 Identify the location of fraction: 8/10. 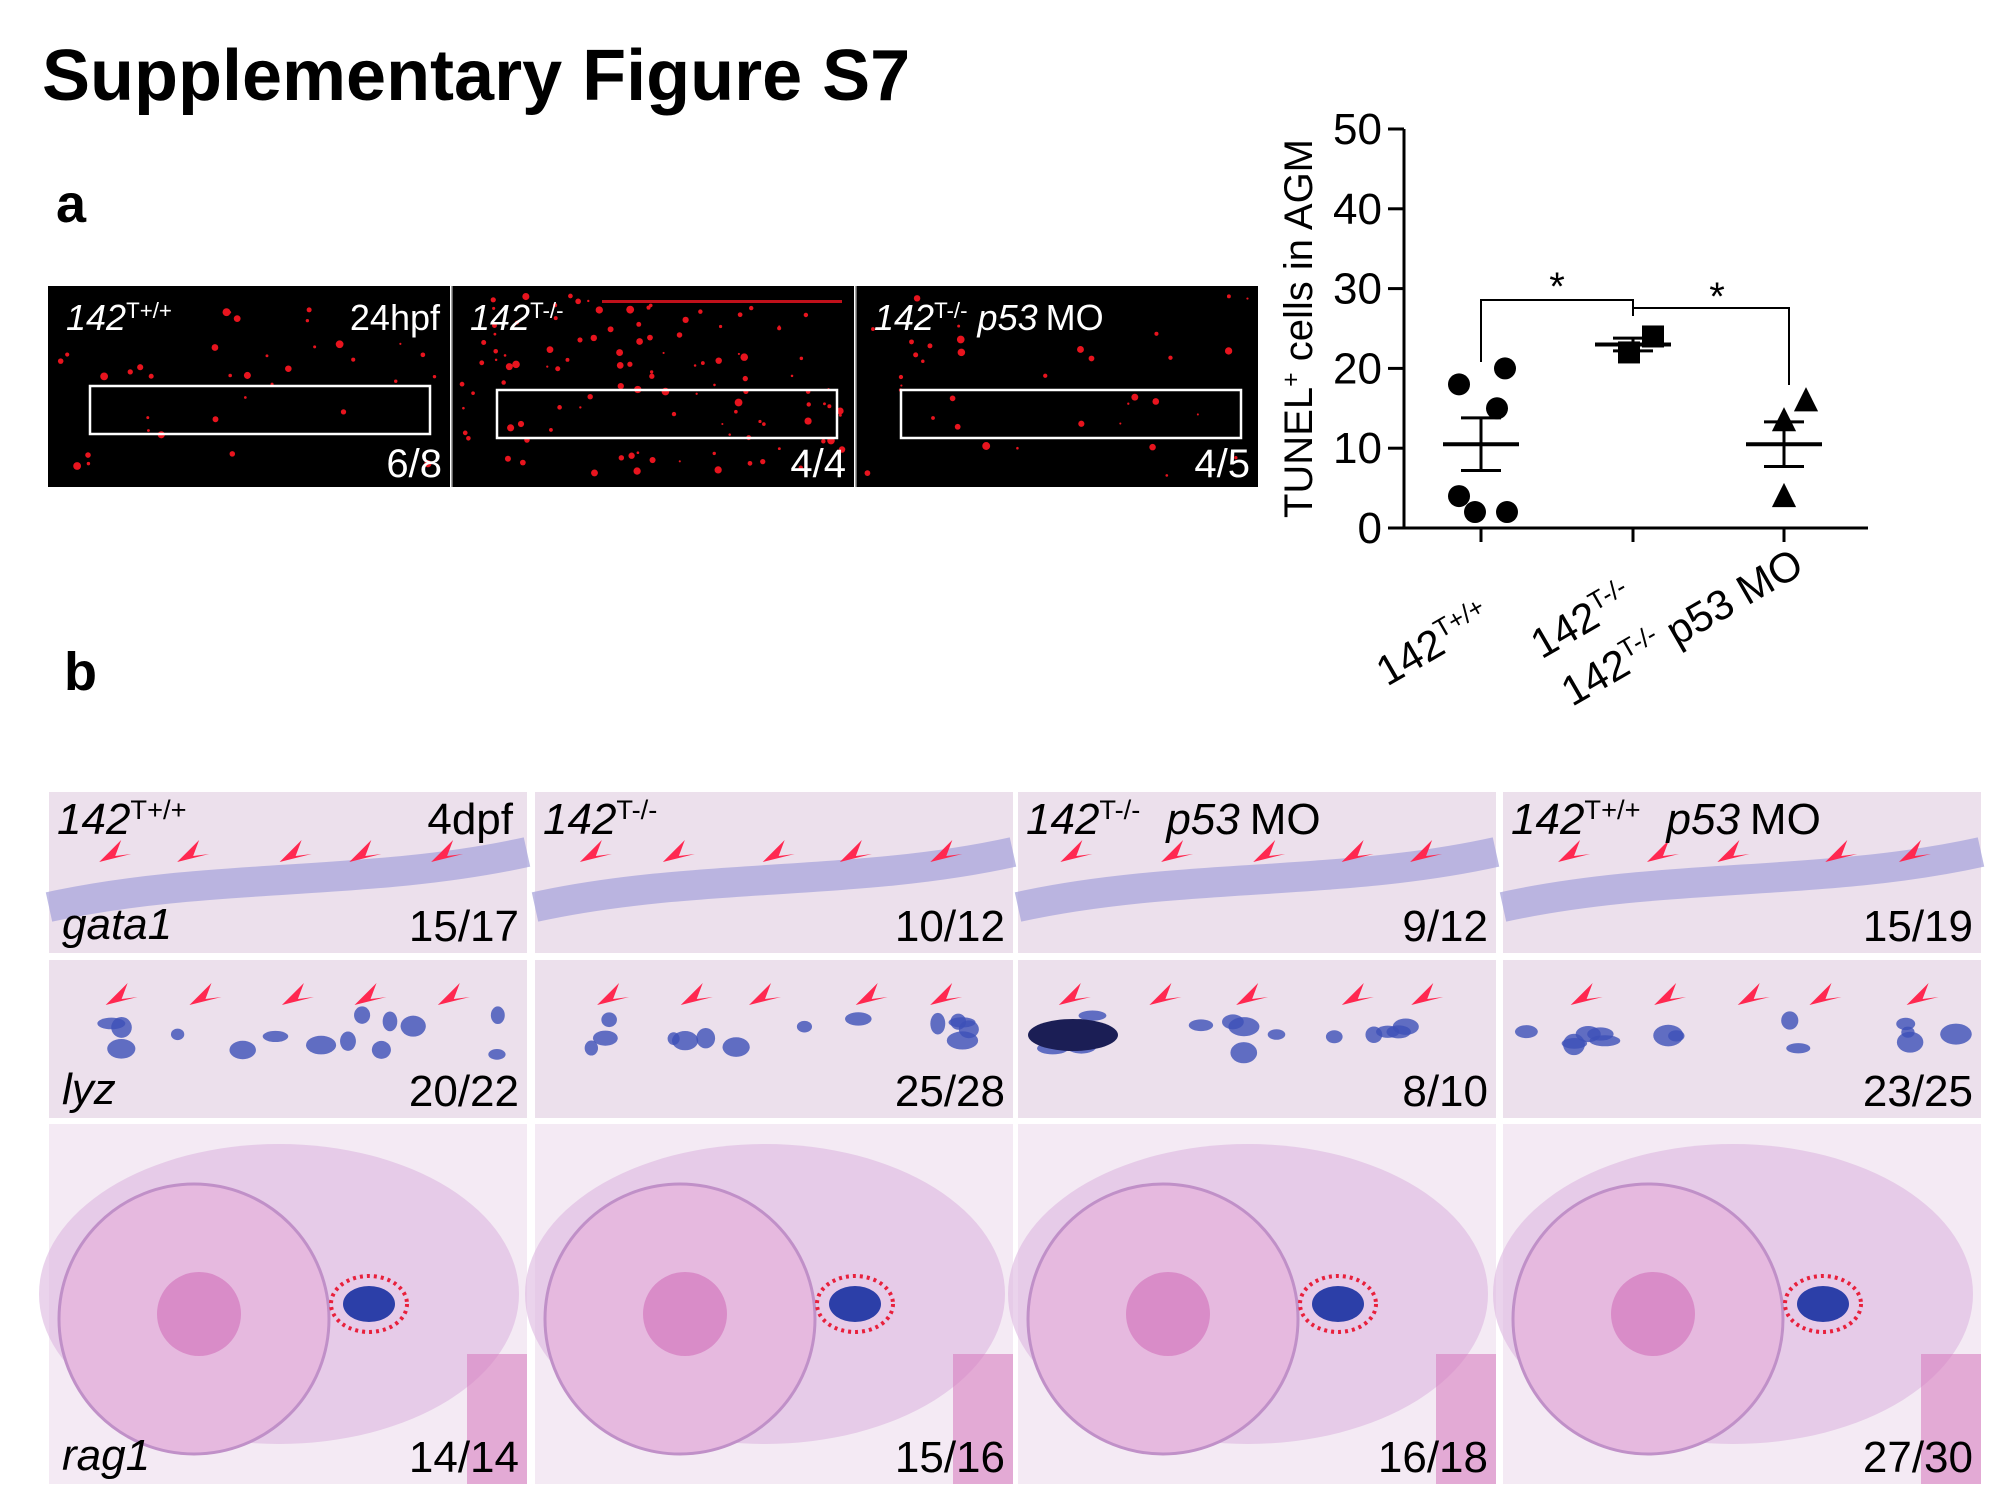
(1445, 1091).